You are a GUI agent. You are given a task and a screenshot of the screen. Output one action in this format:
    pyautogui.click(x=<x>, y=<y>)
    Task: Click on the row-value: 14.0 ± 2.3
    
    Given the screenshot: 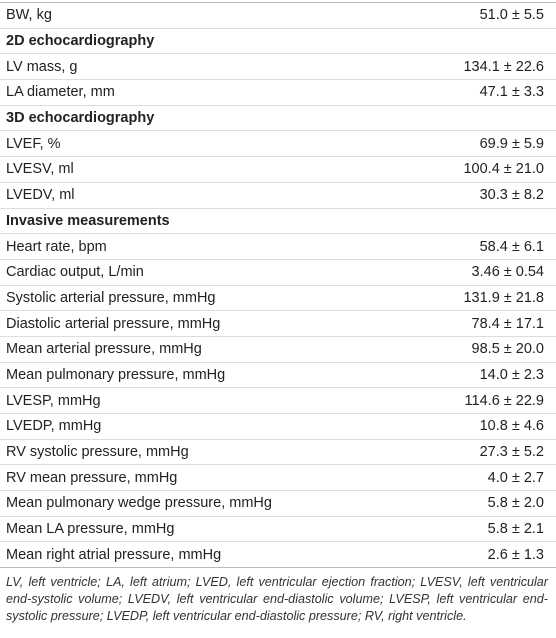 What is the action you would take?
    pyautogui.click(x=484, y=374)
    